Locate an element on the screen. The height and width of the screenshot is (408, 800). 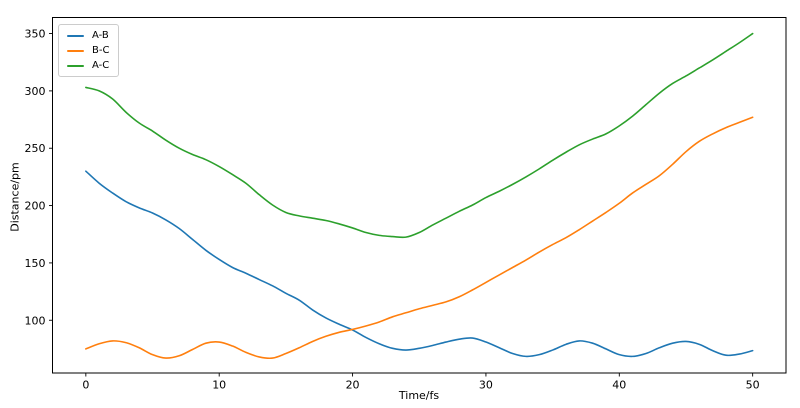
y-axis-label: Distance/pm is located at coordinates (15, 197).